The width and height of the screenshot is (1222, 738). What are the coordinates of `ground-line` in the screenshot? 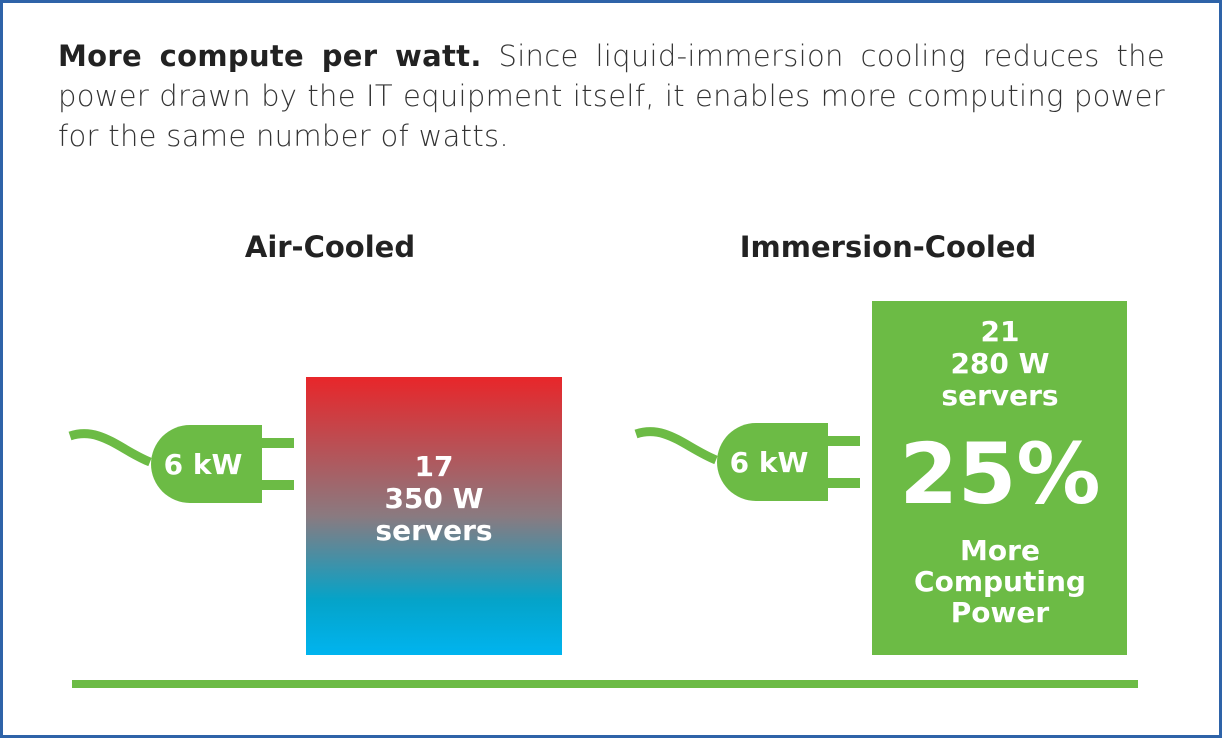 It's located at (605, 684).